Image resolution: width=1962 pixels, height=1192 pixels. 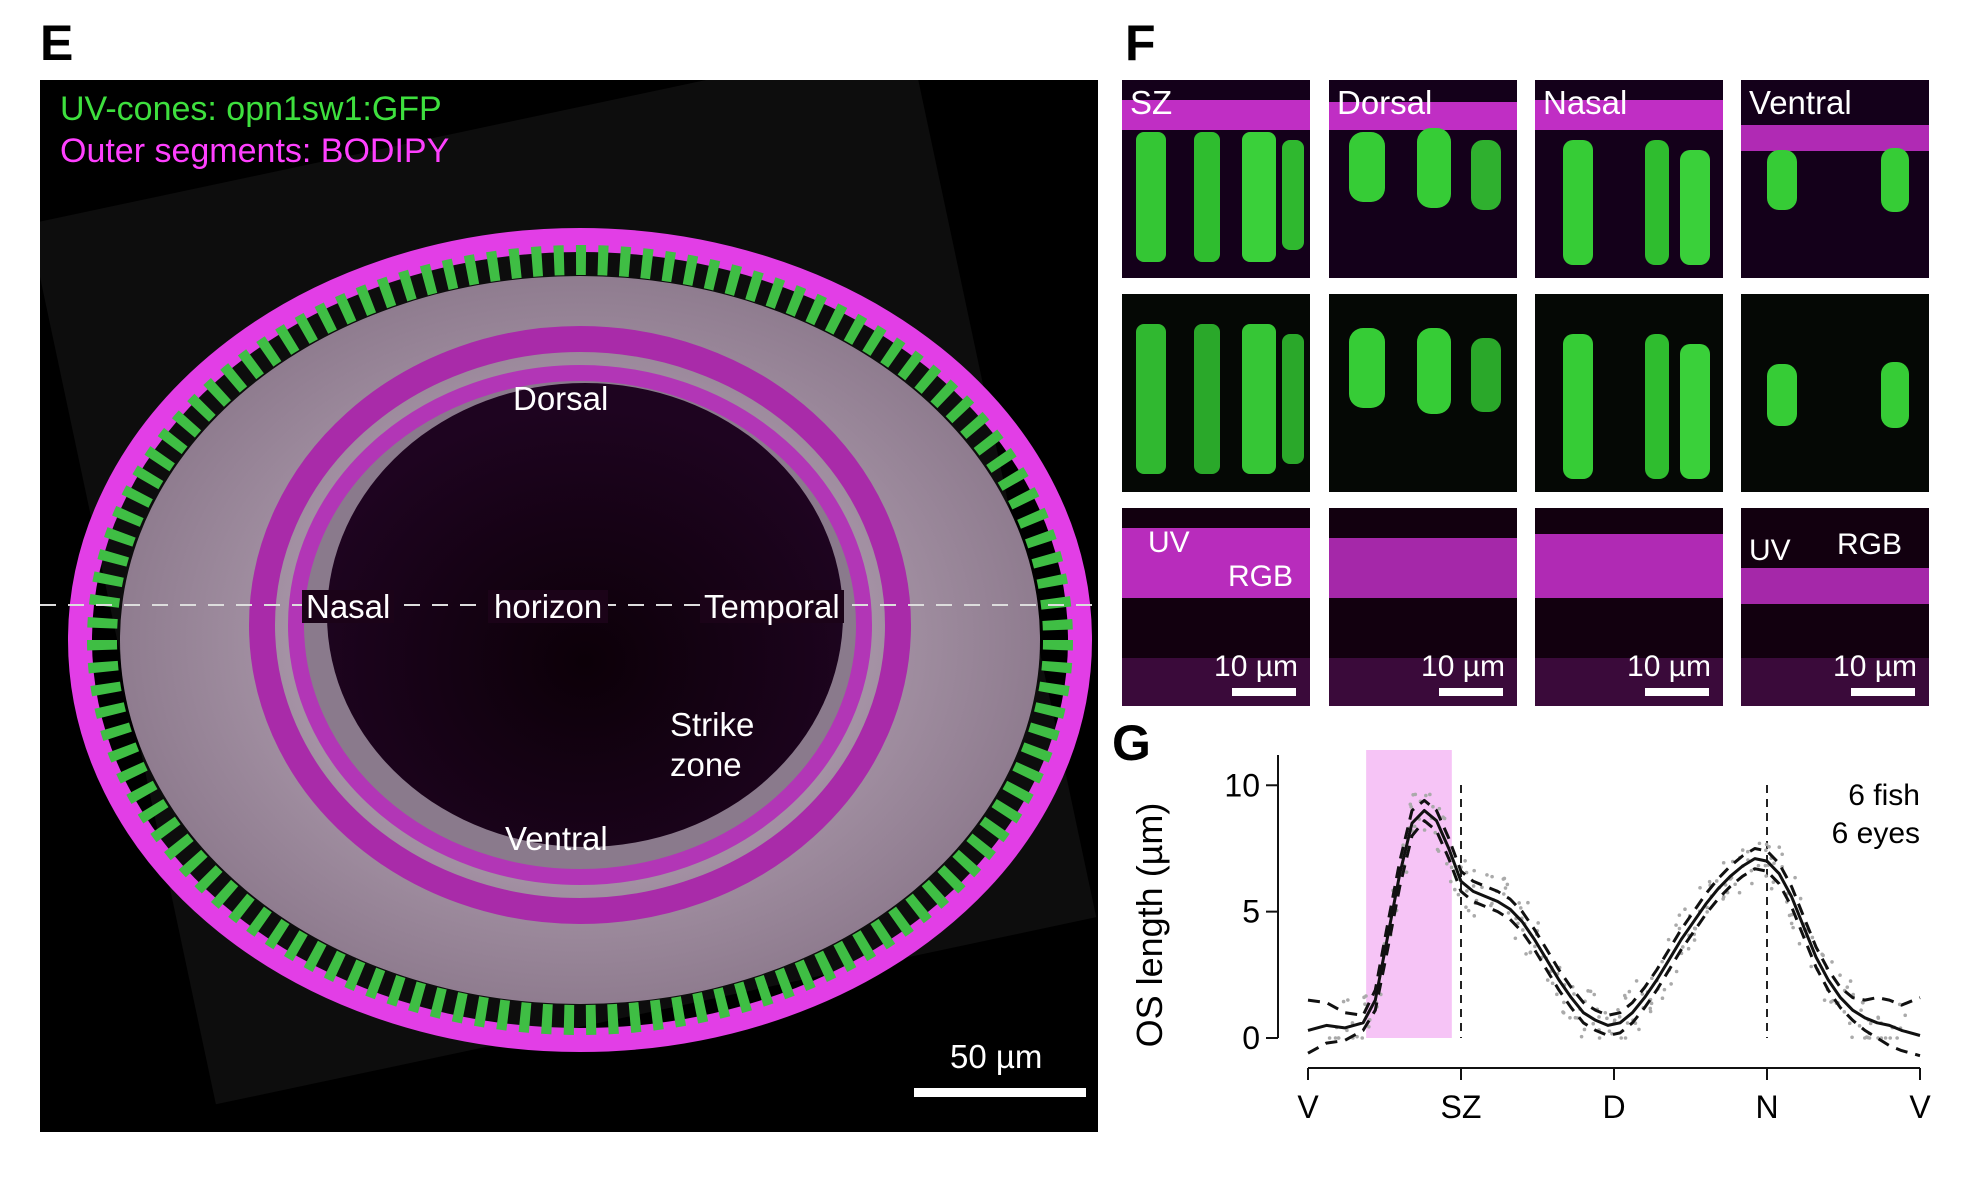 I want to click on label-dorsal: Dorsal, so click(x=561, y=398).